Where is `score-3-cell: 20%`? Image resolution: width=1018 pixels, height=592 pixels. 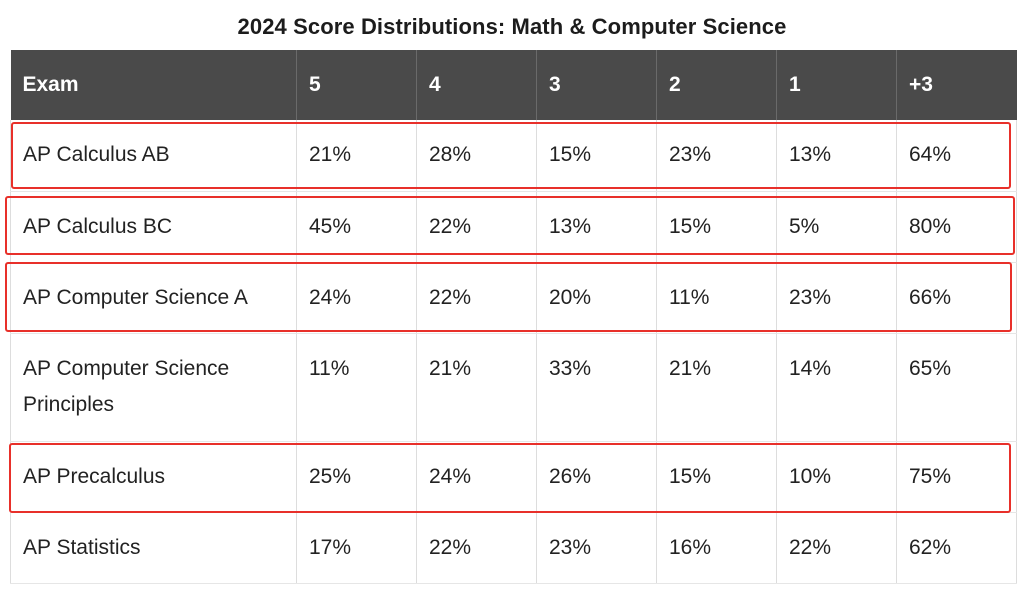
score-3-cell: 20% is located at coordinates (596, 298).